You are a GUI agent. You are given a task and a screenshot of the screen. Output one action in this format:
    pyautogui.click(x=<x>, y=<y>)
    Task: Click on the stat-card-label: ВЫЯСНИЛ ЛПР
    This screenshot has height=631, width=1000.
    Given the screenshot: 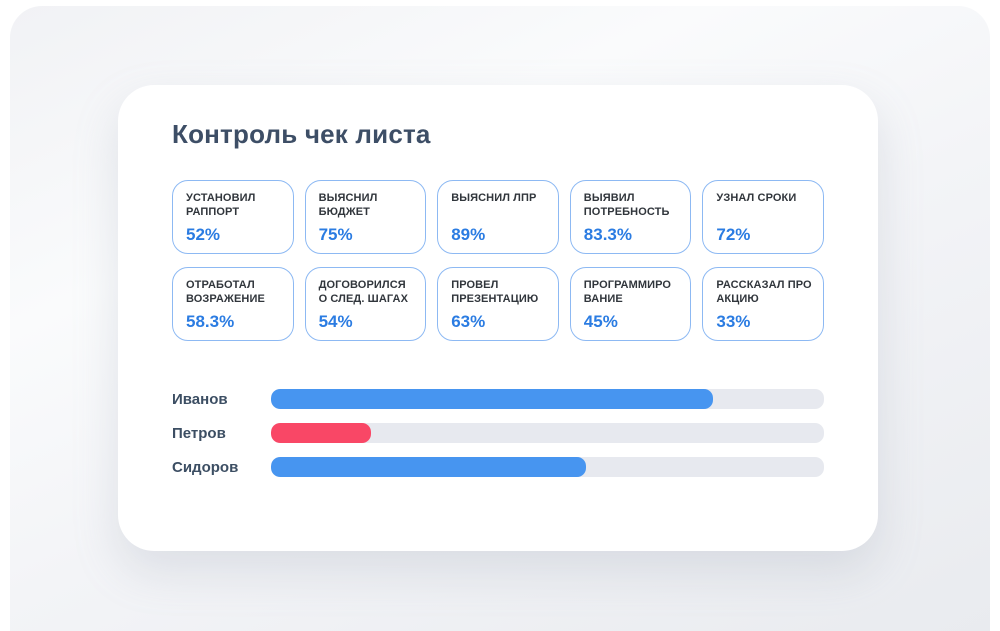 What is the action you would take?
    pyautogui.click(x=494, y=198)
    